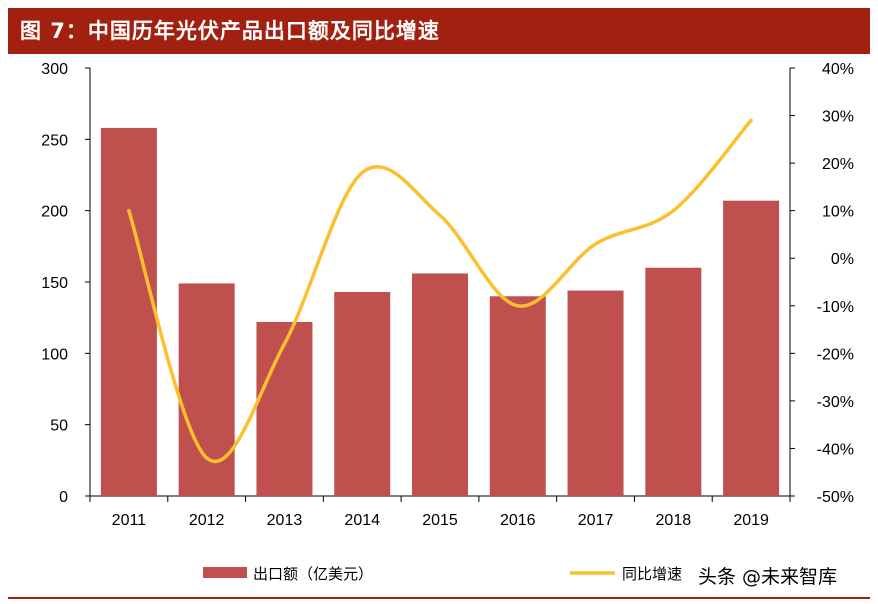 Image resolution: width=878 pixels, height=604 pixels. Describe the element at coordinates (440, 520) in the screenshot. I see `x-tick-label: 2015` at that location.